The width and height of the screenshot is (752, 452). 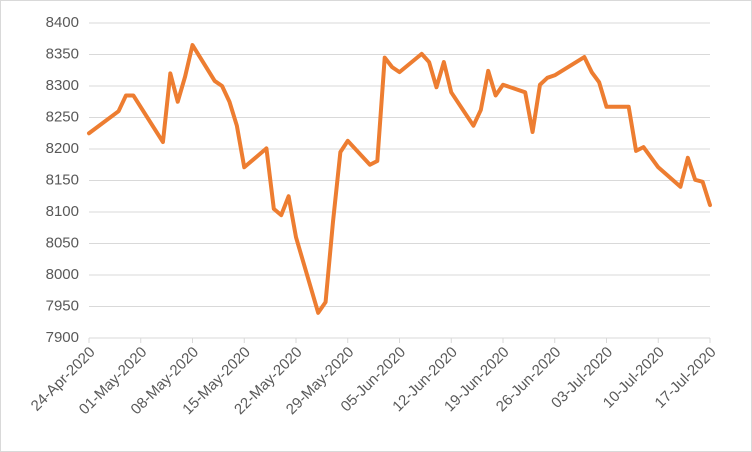 I want to click on y-tick-label: 7900, so click(x=62, y=337).